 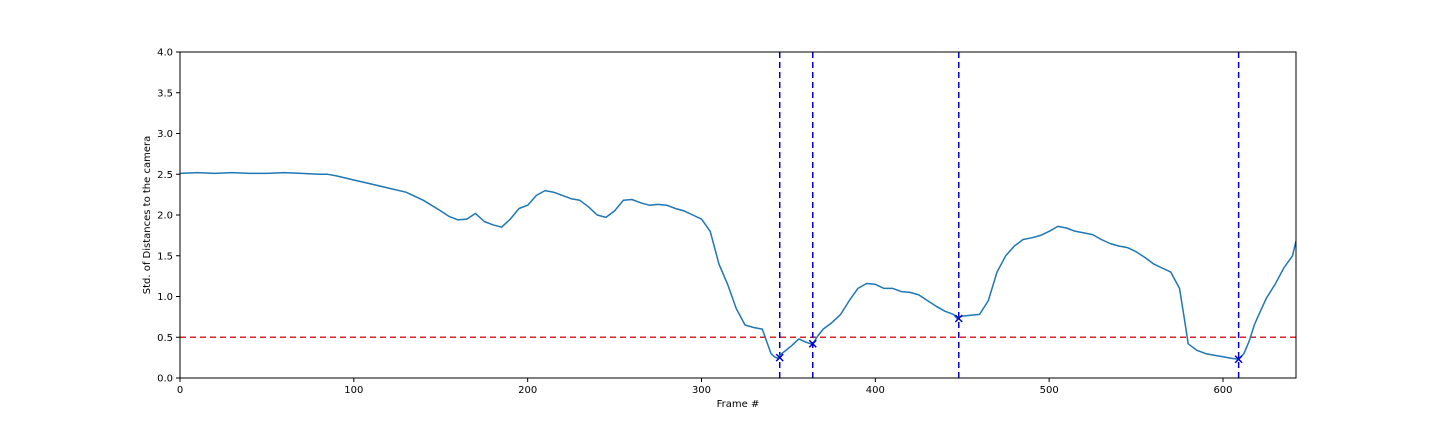 What do you see at coordinates (165, 297) in the screenshot?
I see `y-tick-label: 1.0` at bounding box center [165, 297].